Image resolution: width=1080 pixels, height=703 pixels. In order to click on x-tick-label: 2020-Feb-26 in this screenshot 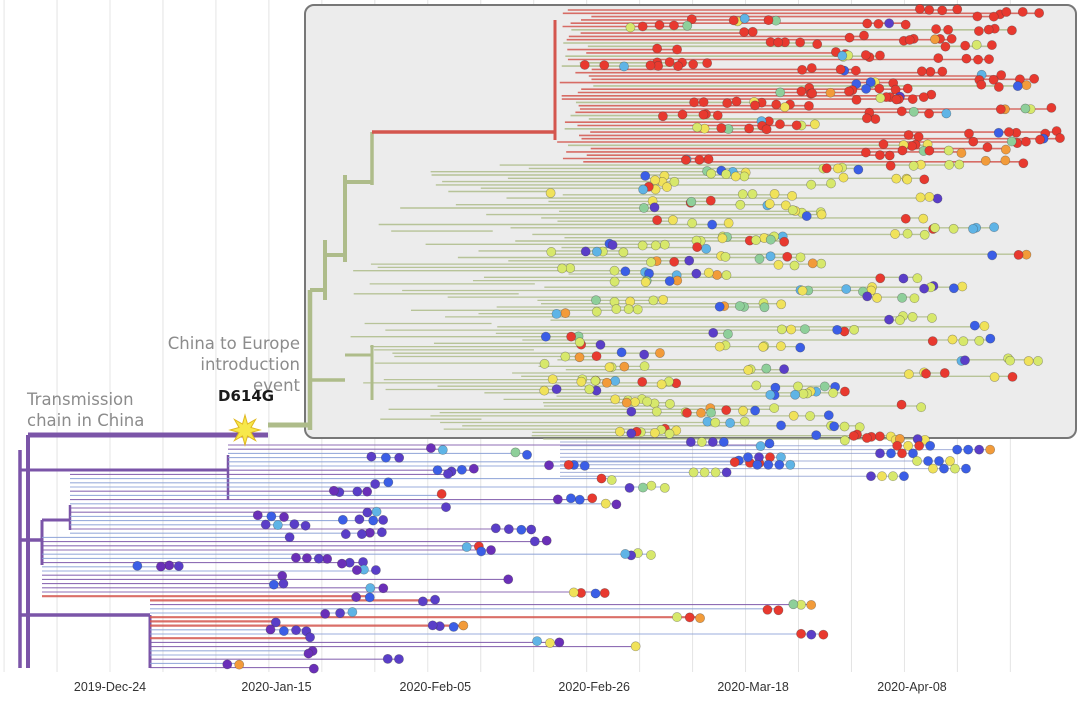, I will do `click(594, 687)`.